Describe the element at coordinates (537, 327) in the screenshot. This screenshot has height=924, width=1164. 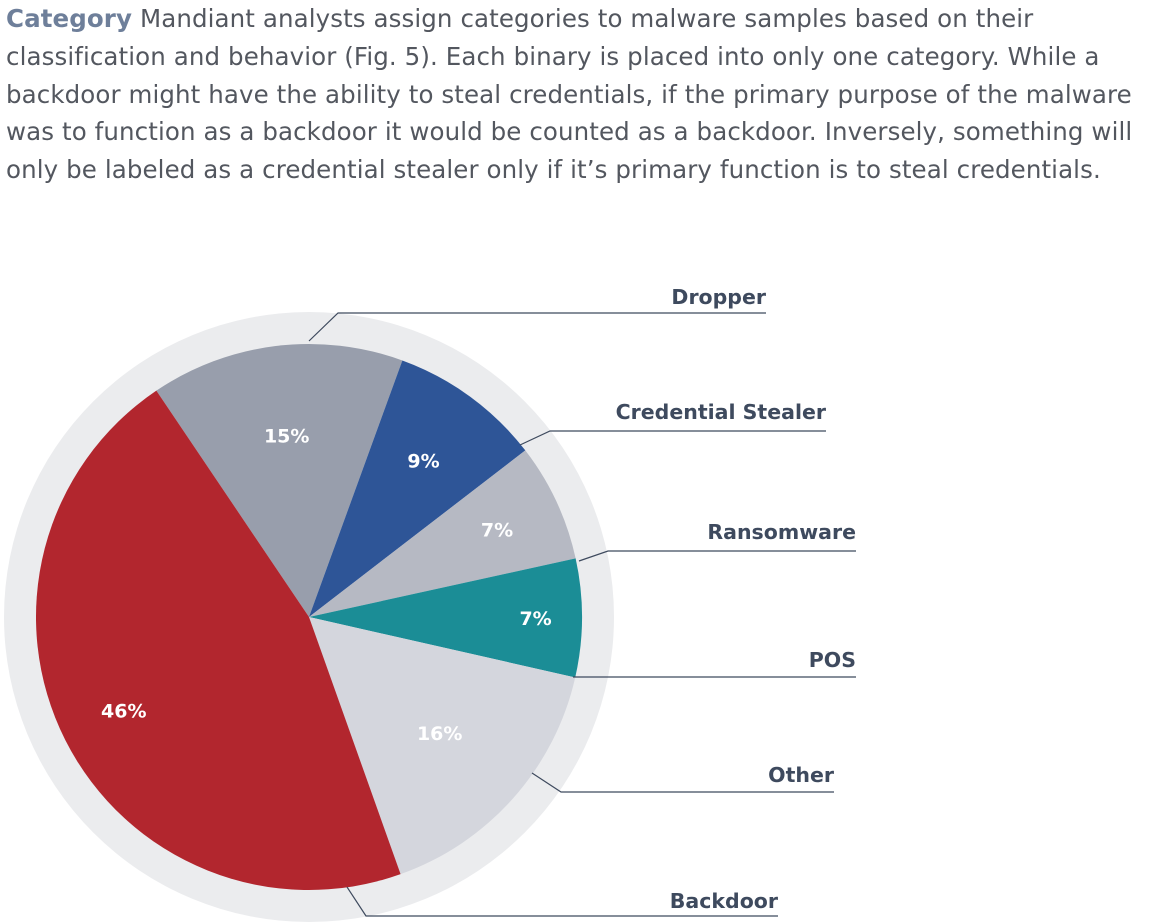
I see `leader-line-dropper` at that location.